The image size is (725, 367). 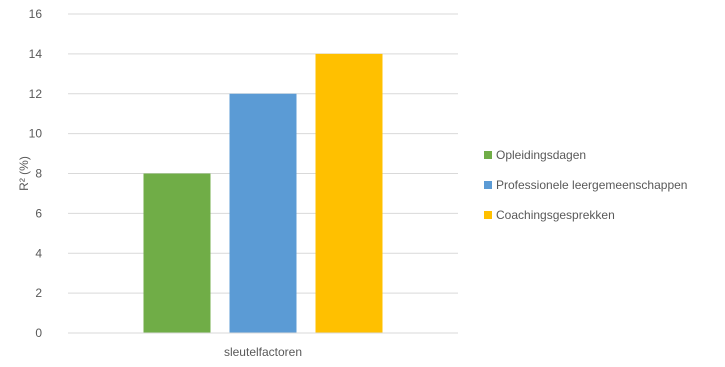 What do you see at coordinates (263, 352) in the screenshot?
I see `x-axis-label: sleutelfactoren` at bounding box center [263, 352].